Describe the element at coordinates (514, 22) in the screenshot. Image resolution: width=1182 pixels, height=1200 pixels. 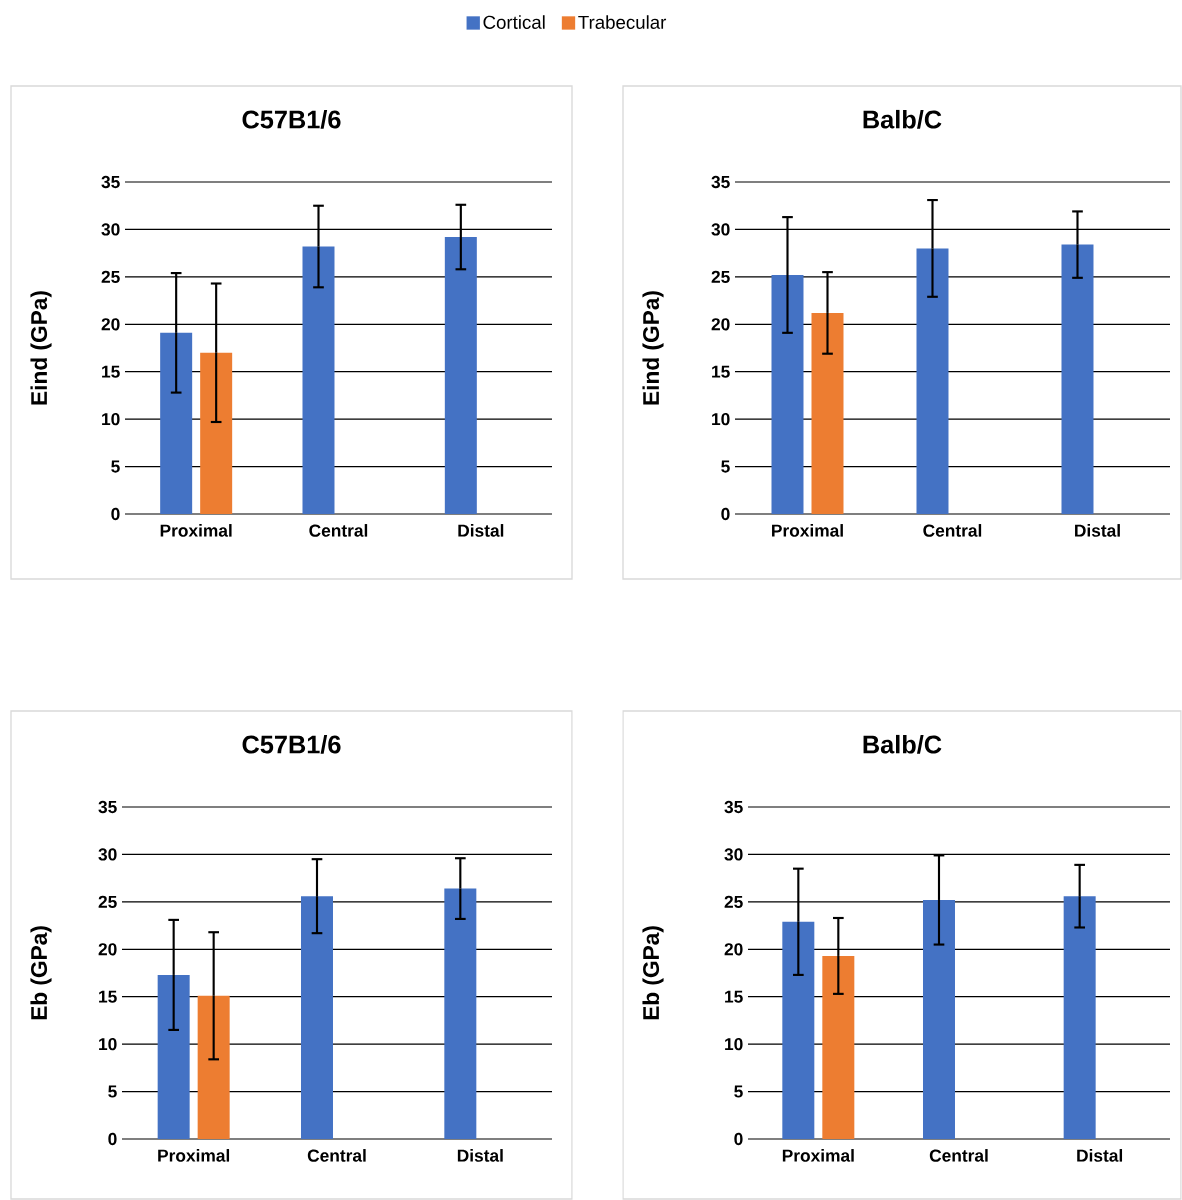
I see `legend-label: Cortical` at that location.